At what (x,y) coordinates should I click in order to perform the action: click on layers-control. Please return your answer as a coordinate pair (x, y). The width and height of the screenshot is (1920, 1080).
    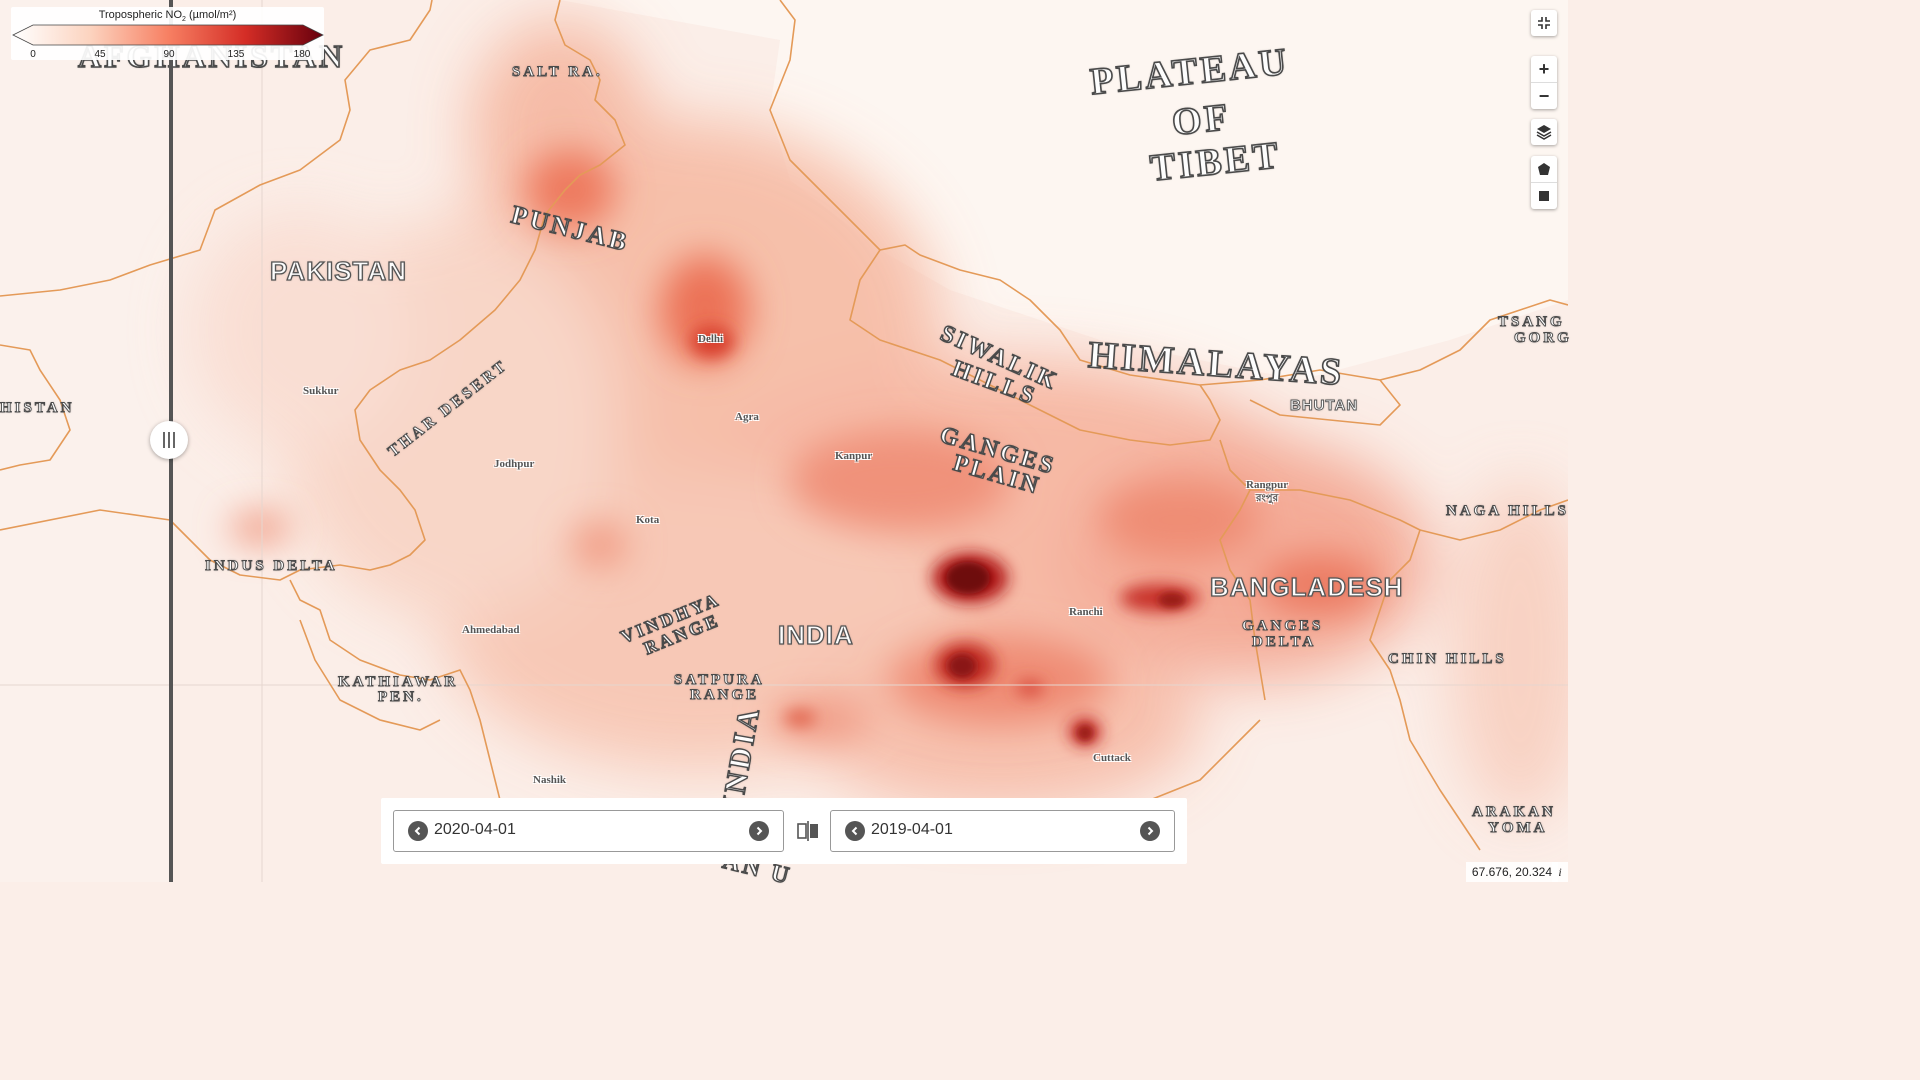
    Looking at the image, I should click on (1544, 132).